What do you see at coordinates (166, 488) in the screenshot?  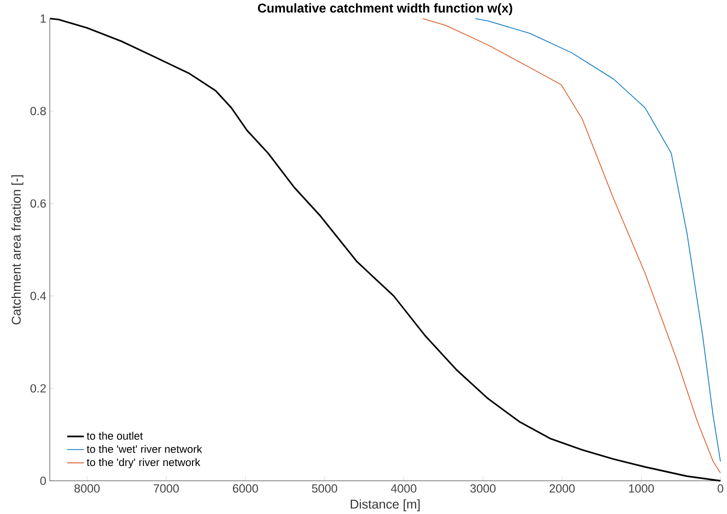 I see `x-tick-label: 7000` at bounding box center [166, 488].